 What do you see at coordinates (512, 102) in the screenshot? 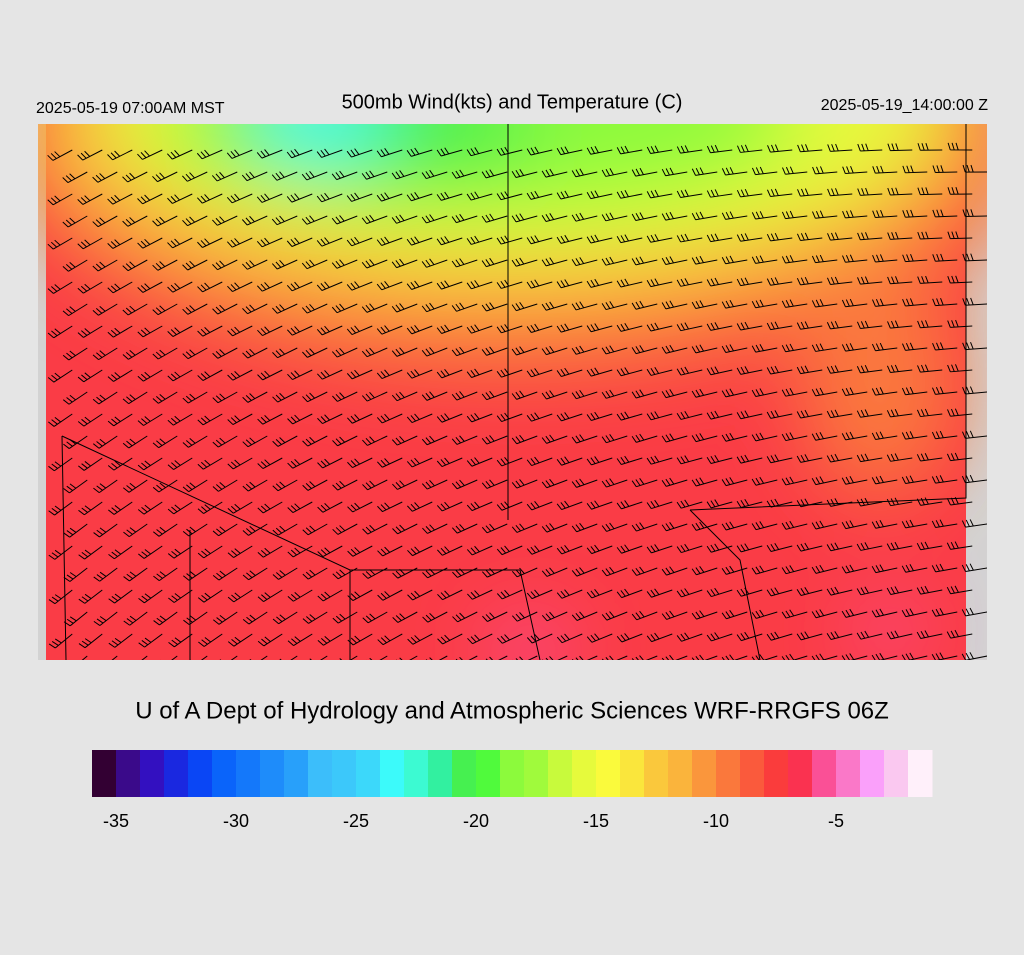
I see `map-title: 500mb Wind(kts) and Temperature (C)` at bounding box center [512, 102].